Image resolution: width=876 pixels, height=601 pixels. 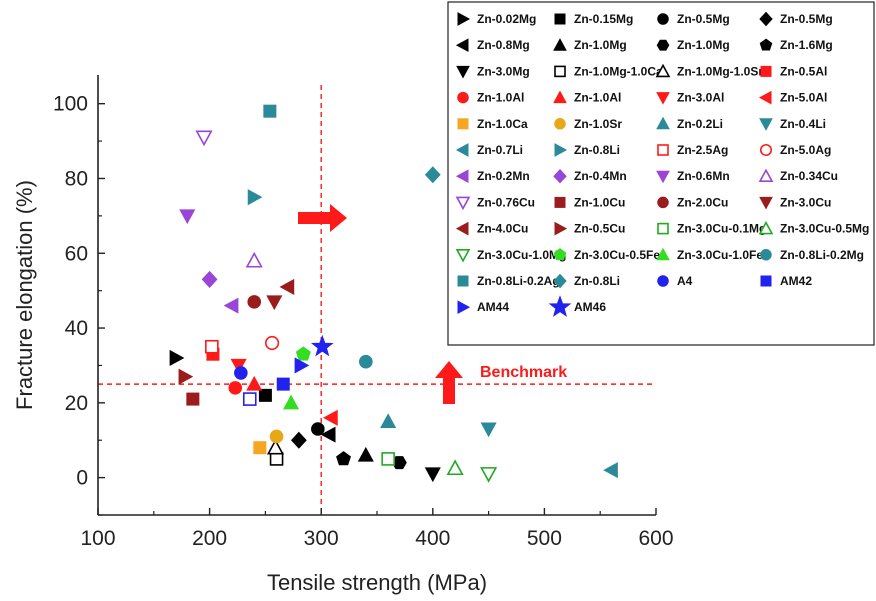 I want to click on legend-label: Zn-0.4Mn, so click(x=600, y=176).